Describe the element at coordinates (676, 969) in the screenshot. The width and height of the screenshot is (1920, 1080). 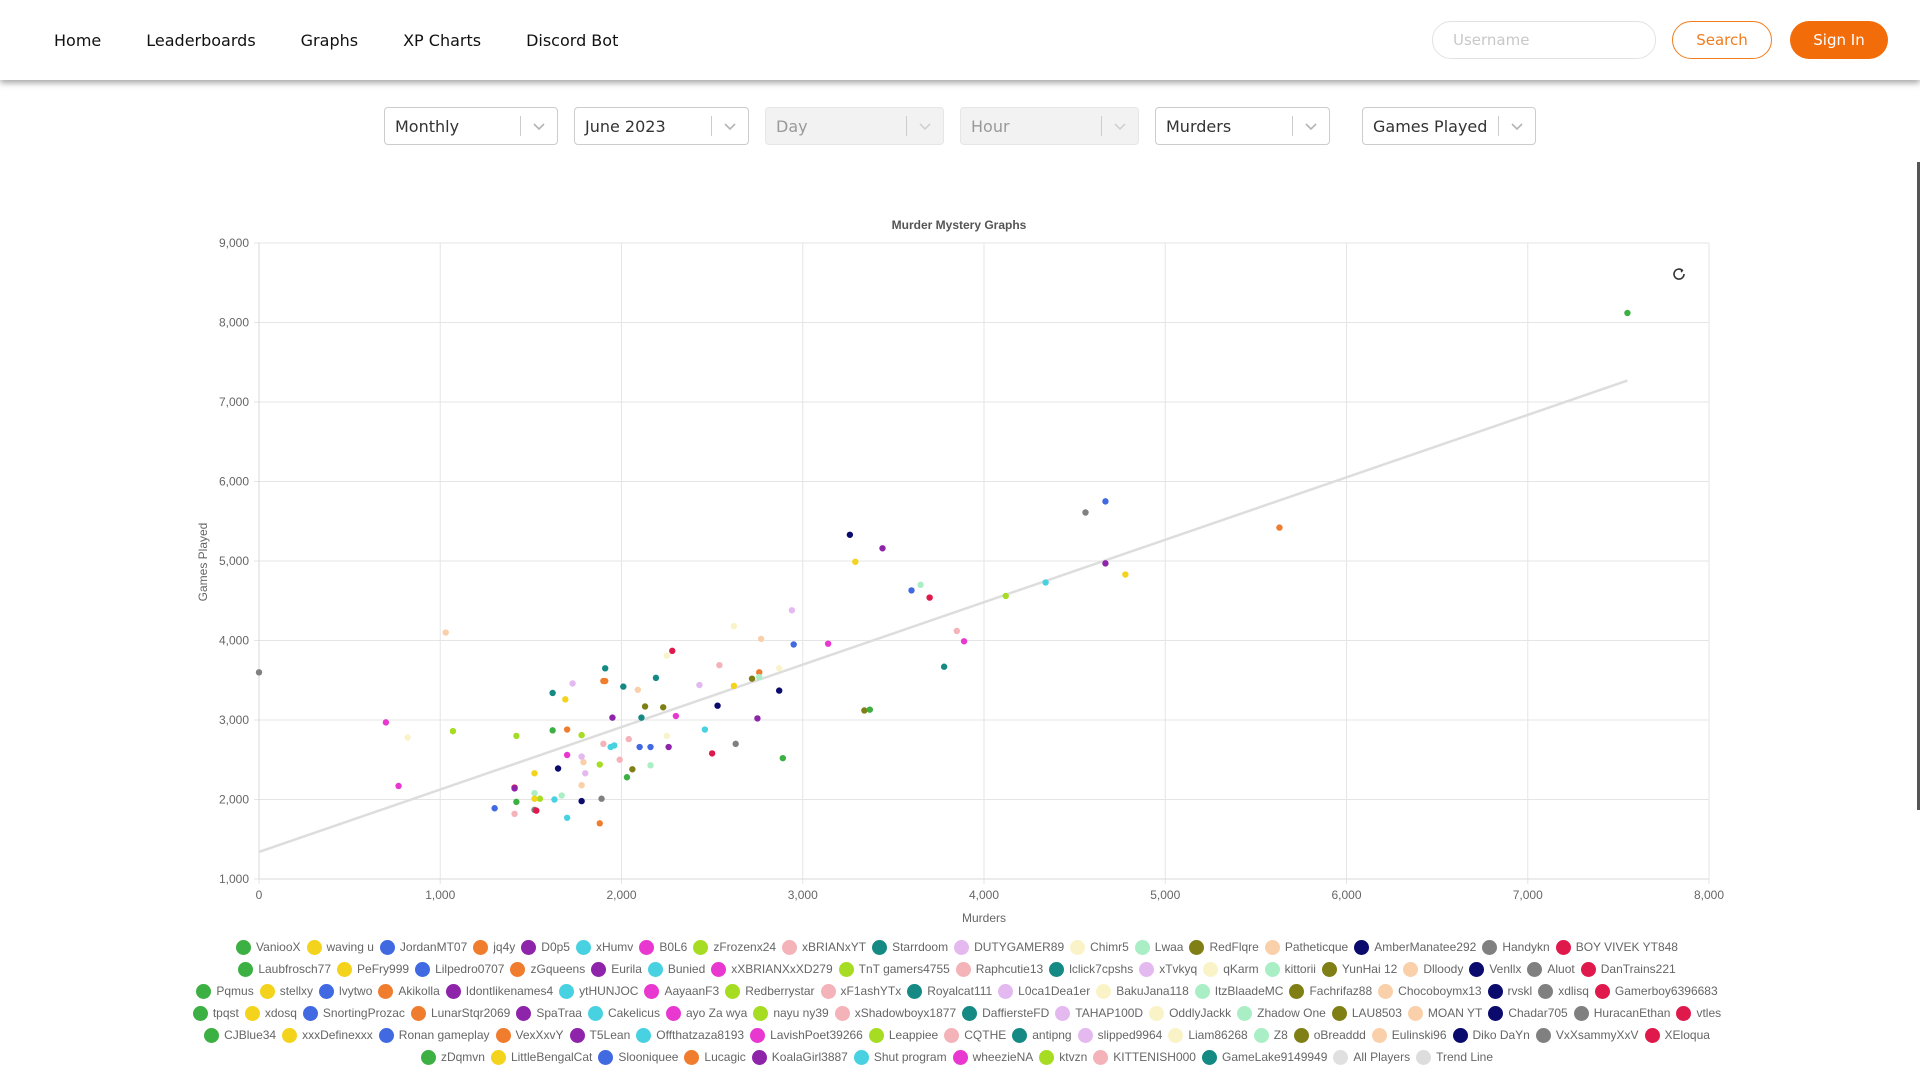
I see `legend-item: Bunied` at that location.